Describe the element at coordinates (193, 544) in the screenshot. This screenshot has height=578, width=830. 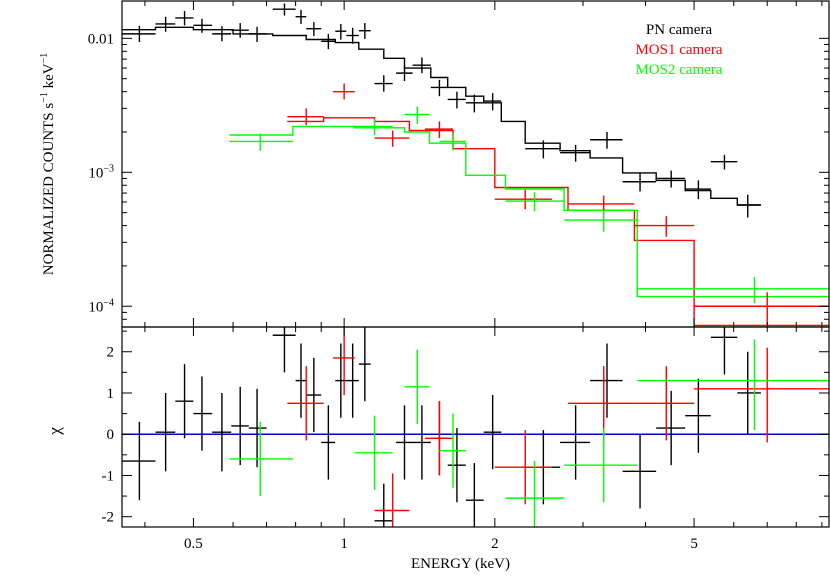
I see `x-tick-label: 0.5` at that location.